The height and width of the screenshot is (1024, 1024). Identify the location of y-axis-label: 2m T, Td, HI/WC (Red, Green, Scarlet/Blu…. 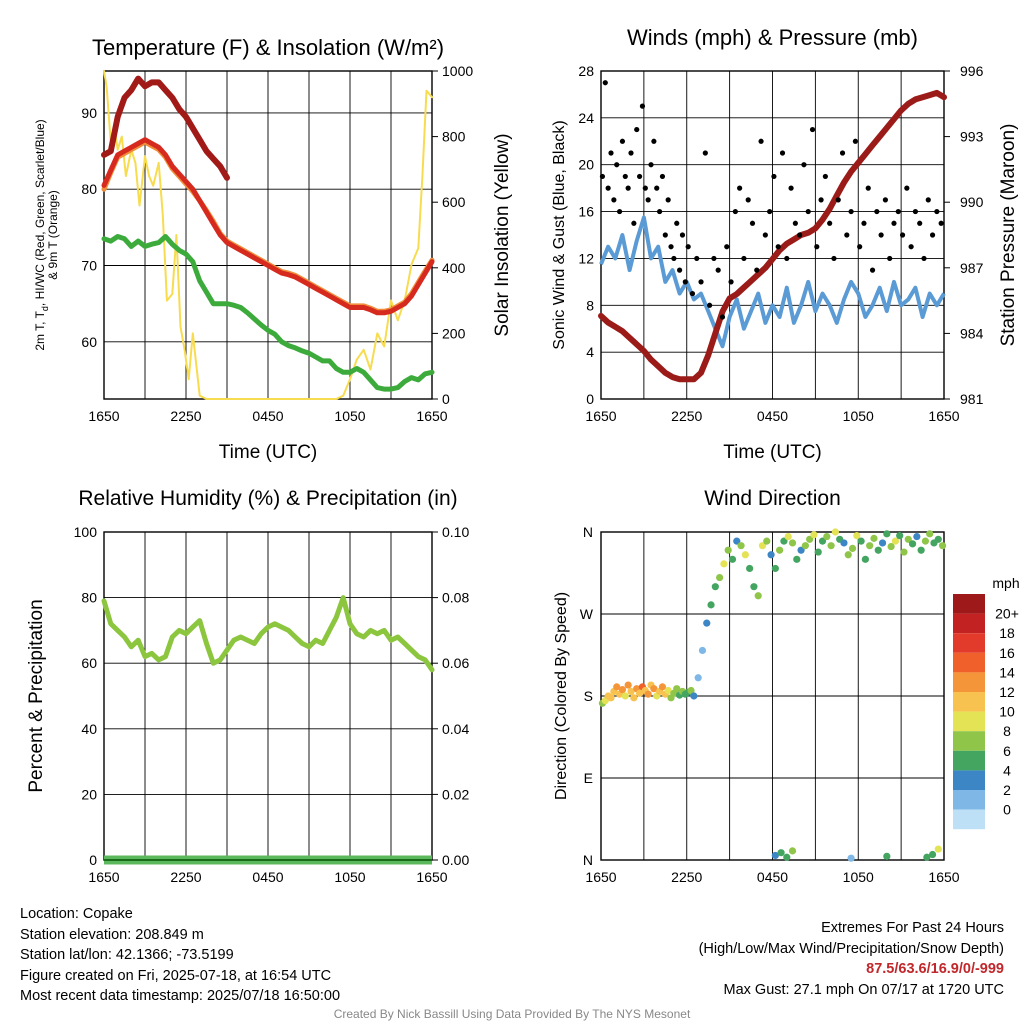
(41, 234).